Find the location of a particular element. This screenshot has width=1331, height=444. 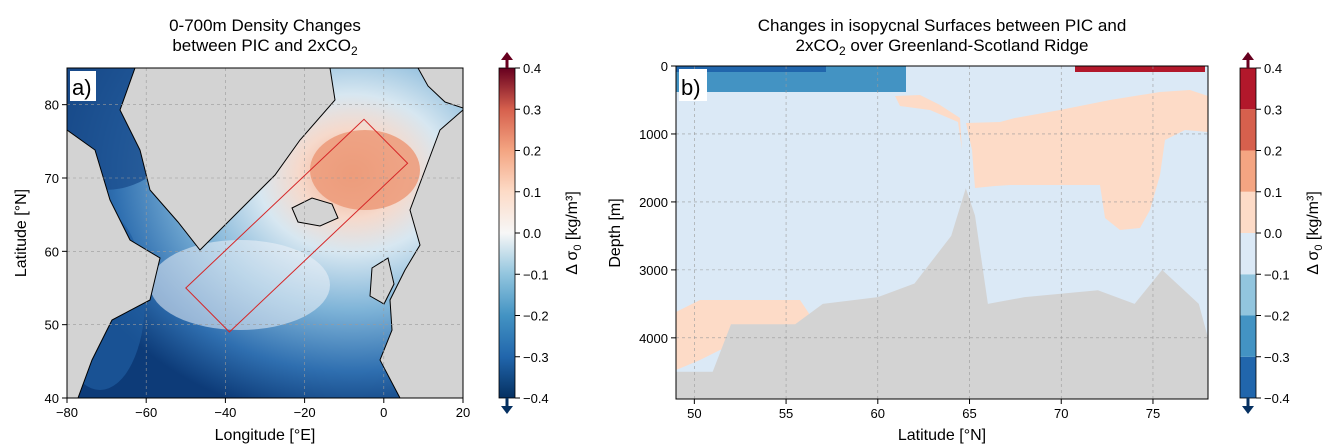

light-anomaly is located at coordinates (240, 285).